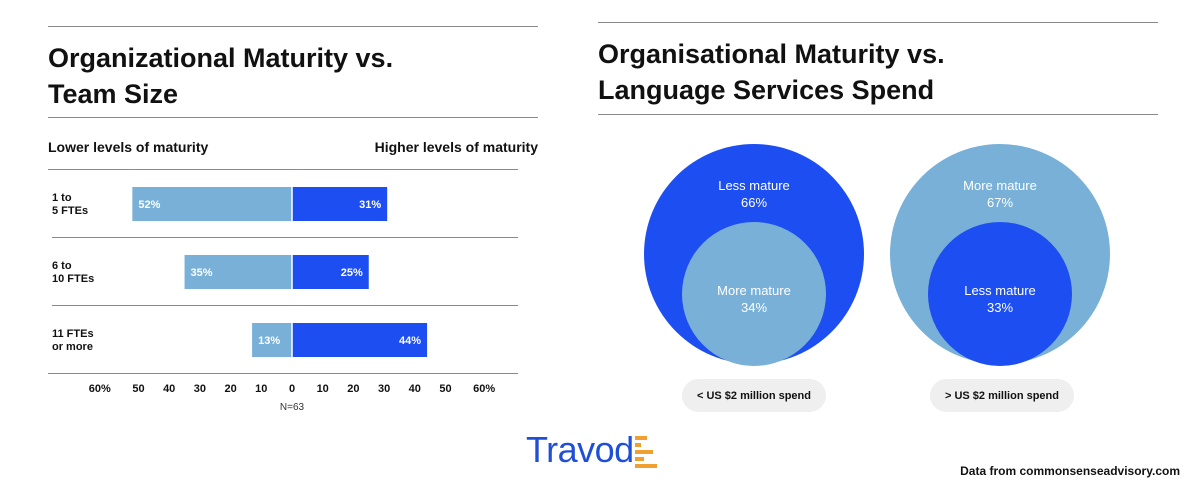  Describe the element at coordinates (1002, 395) in the screenshot. I see `spend-over-2m-pill: > US $2 million spend` at that location.